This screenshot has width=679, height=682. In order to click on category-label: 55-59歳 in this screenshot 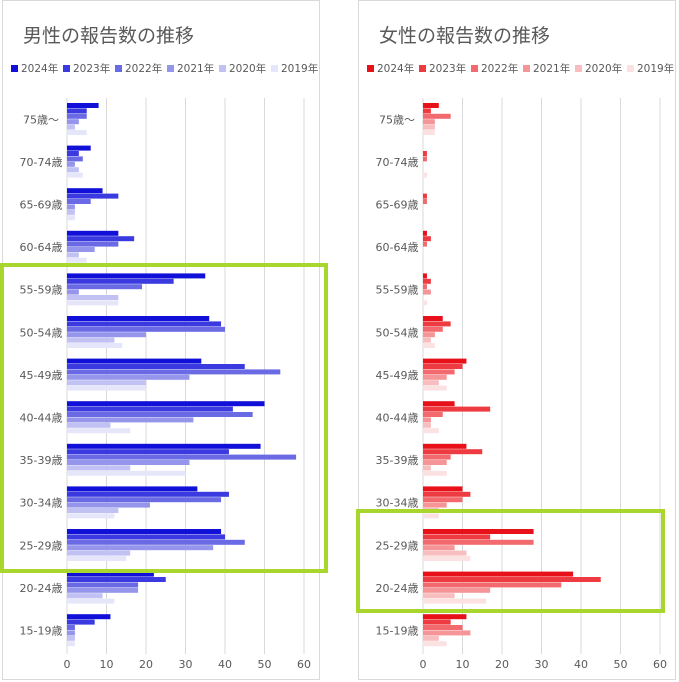, I will do `click(397, 290)`.